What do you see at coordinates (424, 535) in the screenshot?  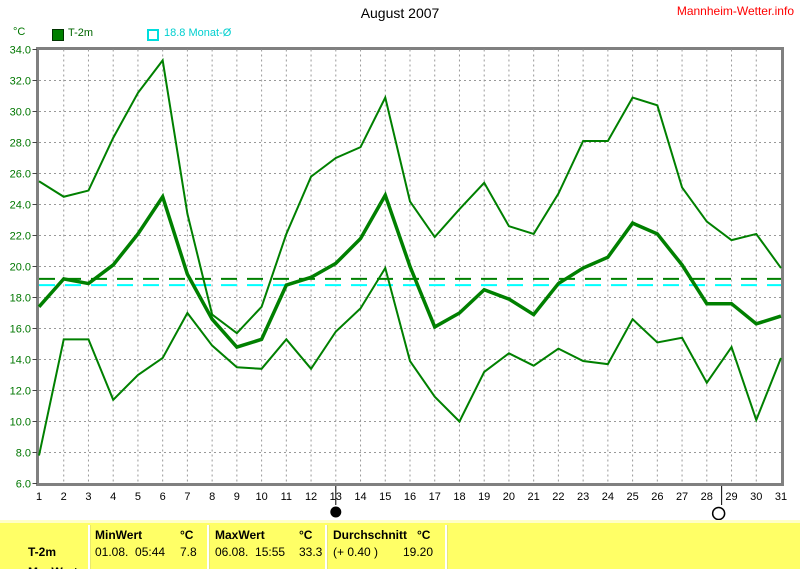 I see `durchschnitt-unit: °C` at bounding box center [424, 535].